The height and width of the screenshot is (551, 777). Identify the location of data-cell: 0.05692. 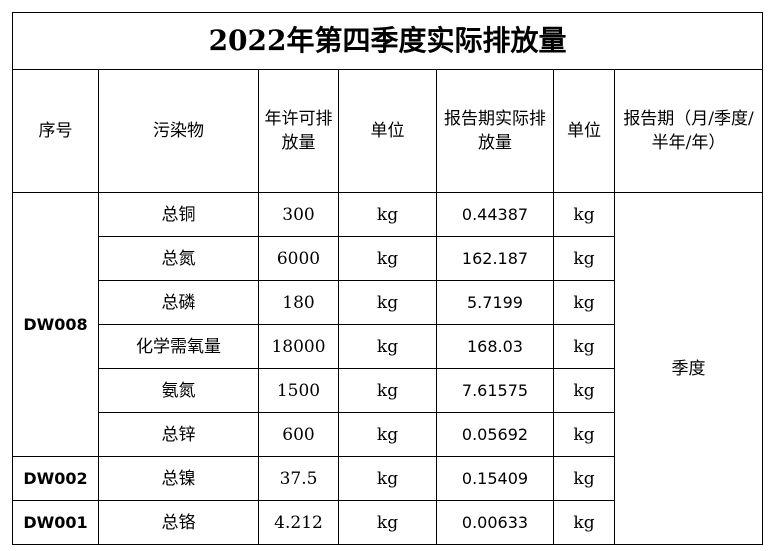
(495, 434).